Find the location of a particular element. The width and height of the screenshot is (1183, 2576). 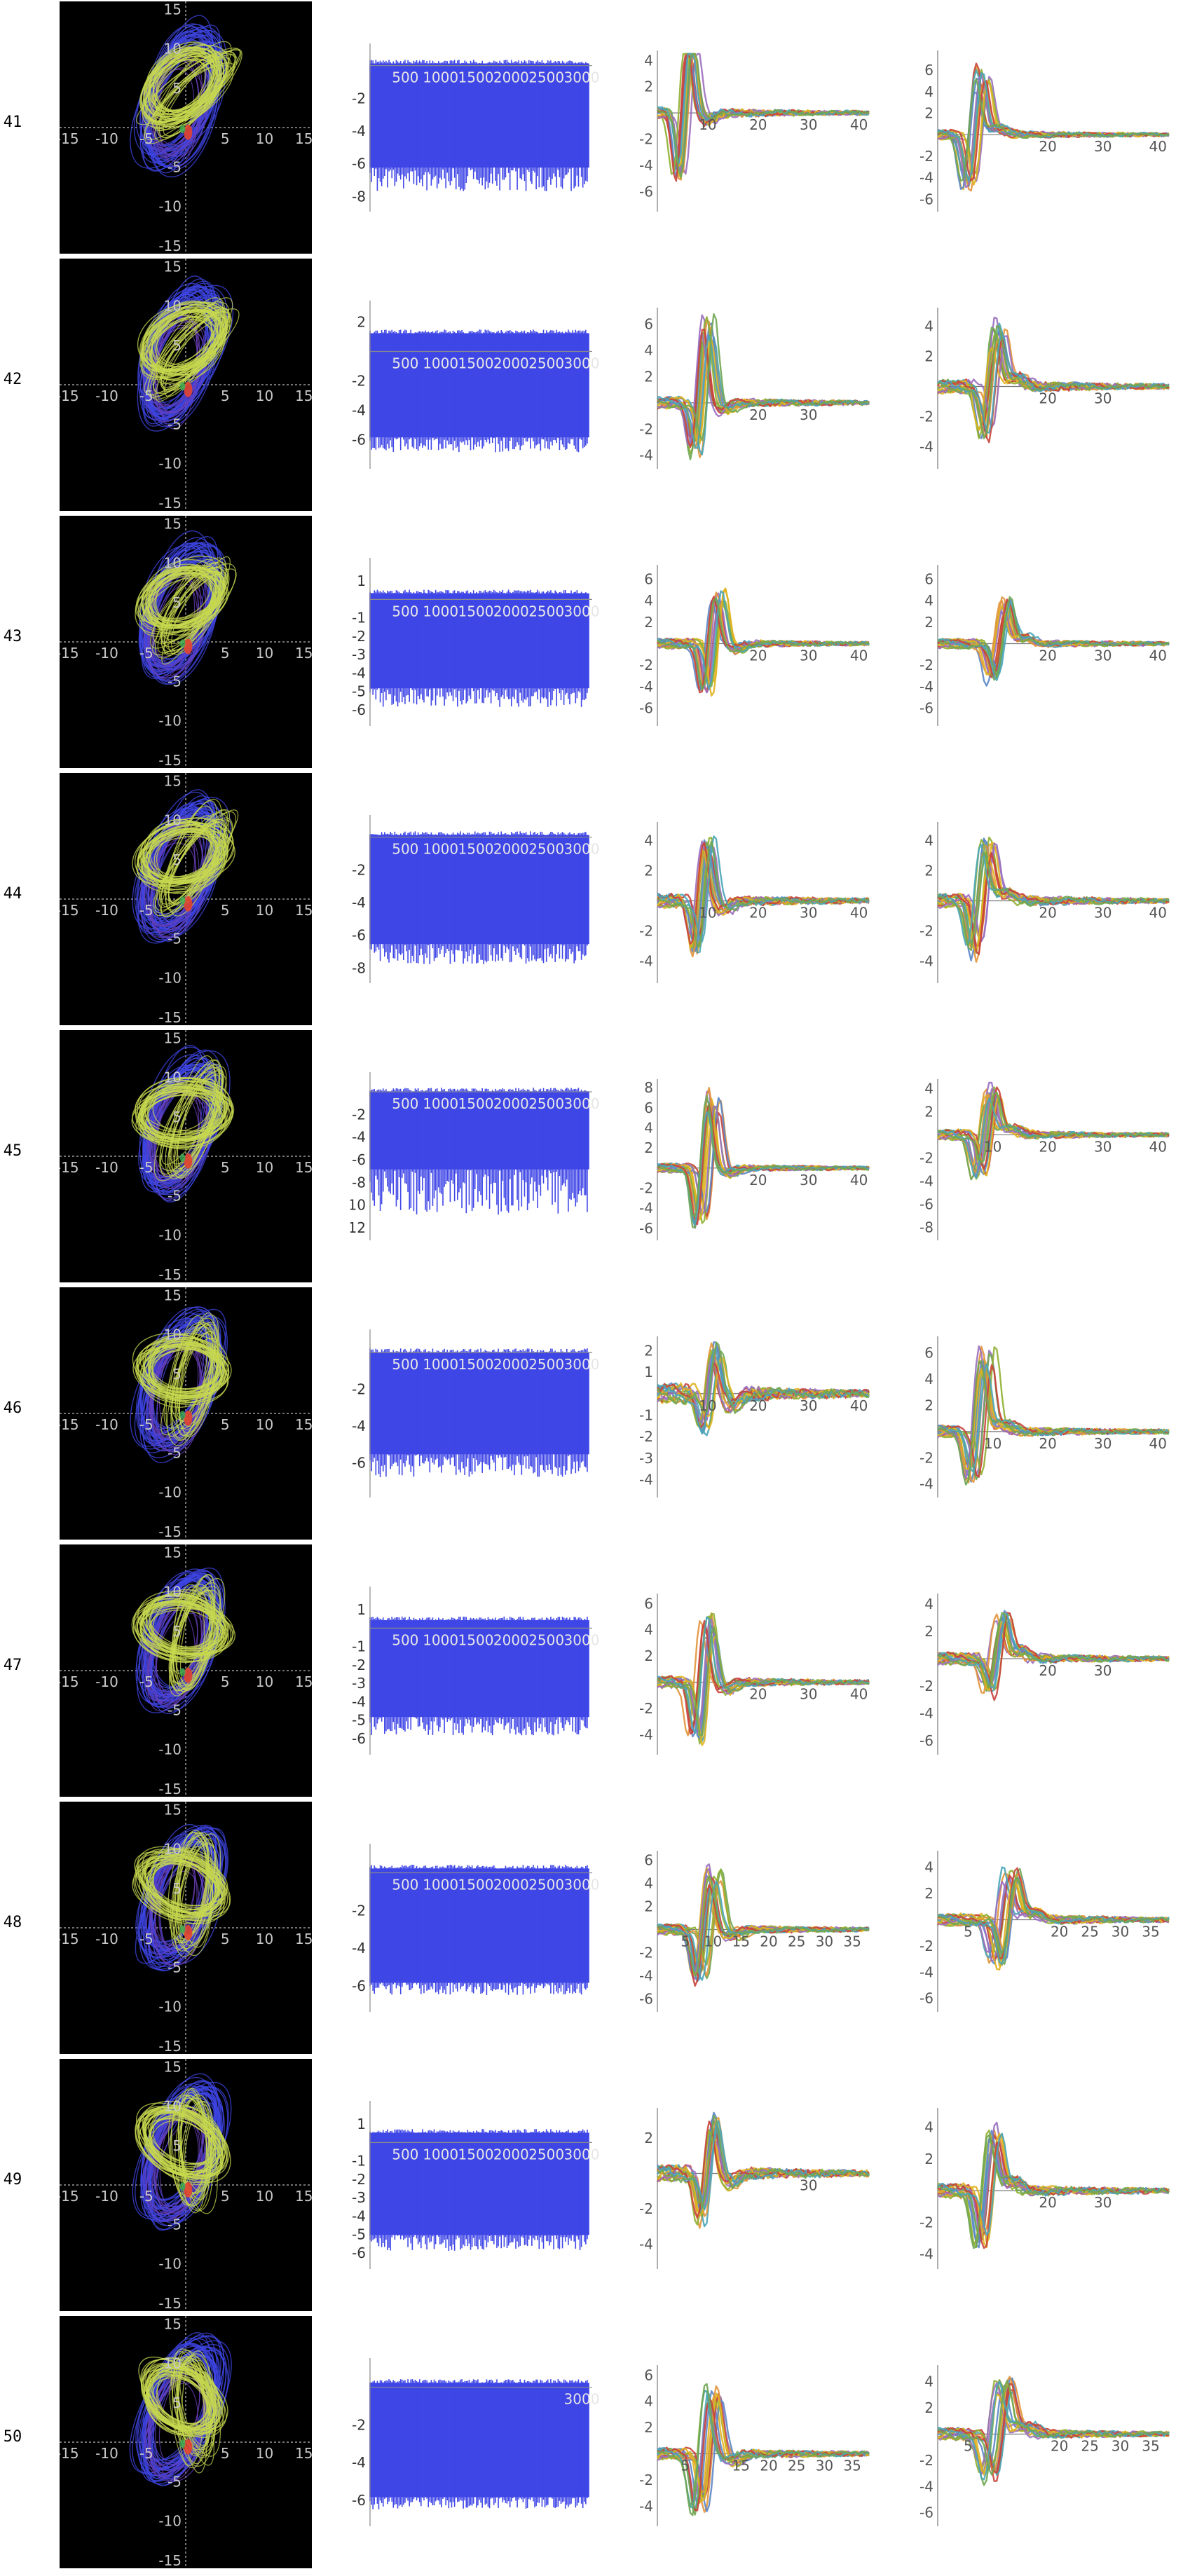

time-series-y-tick-label: -10 is located at coordinates (358, 1205).